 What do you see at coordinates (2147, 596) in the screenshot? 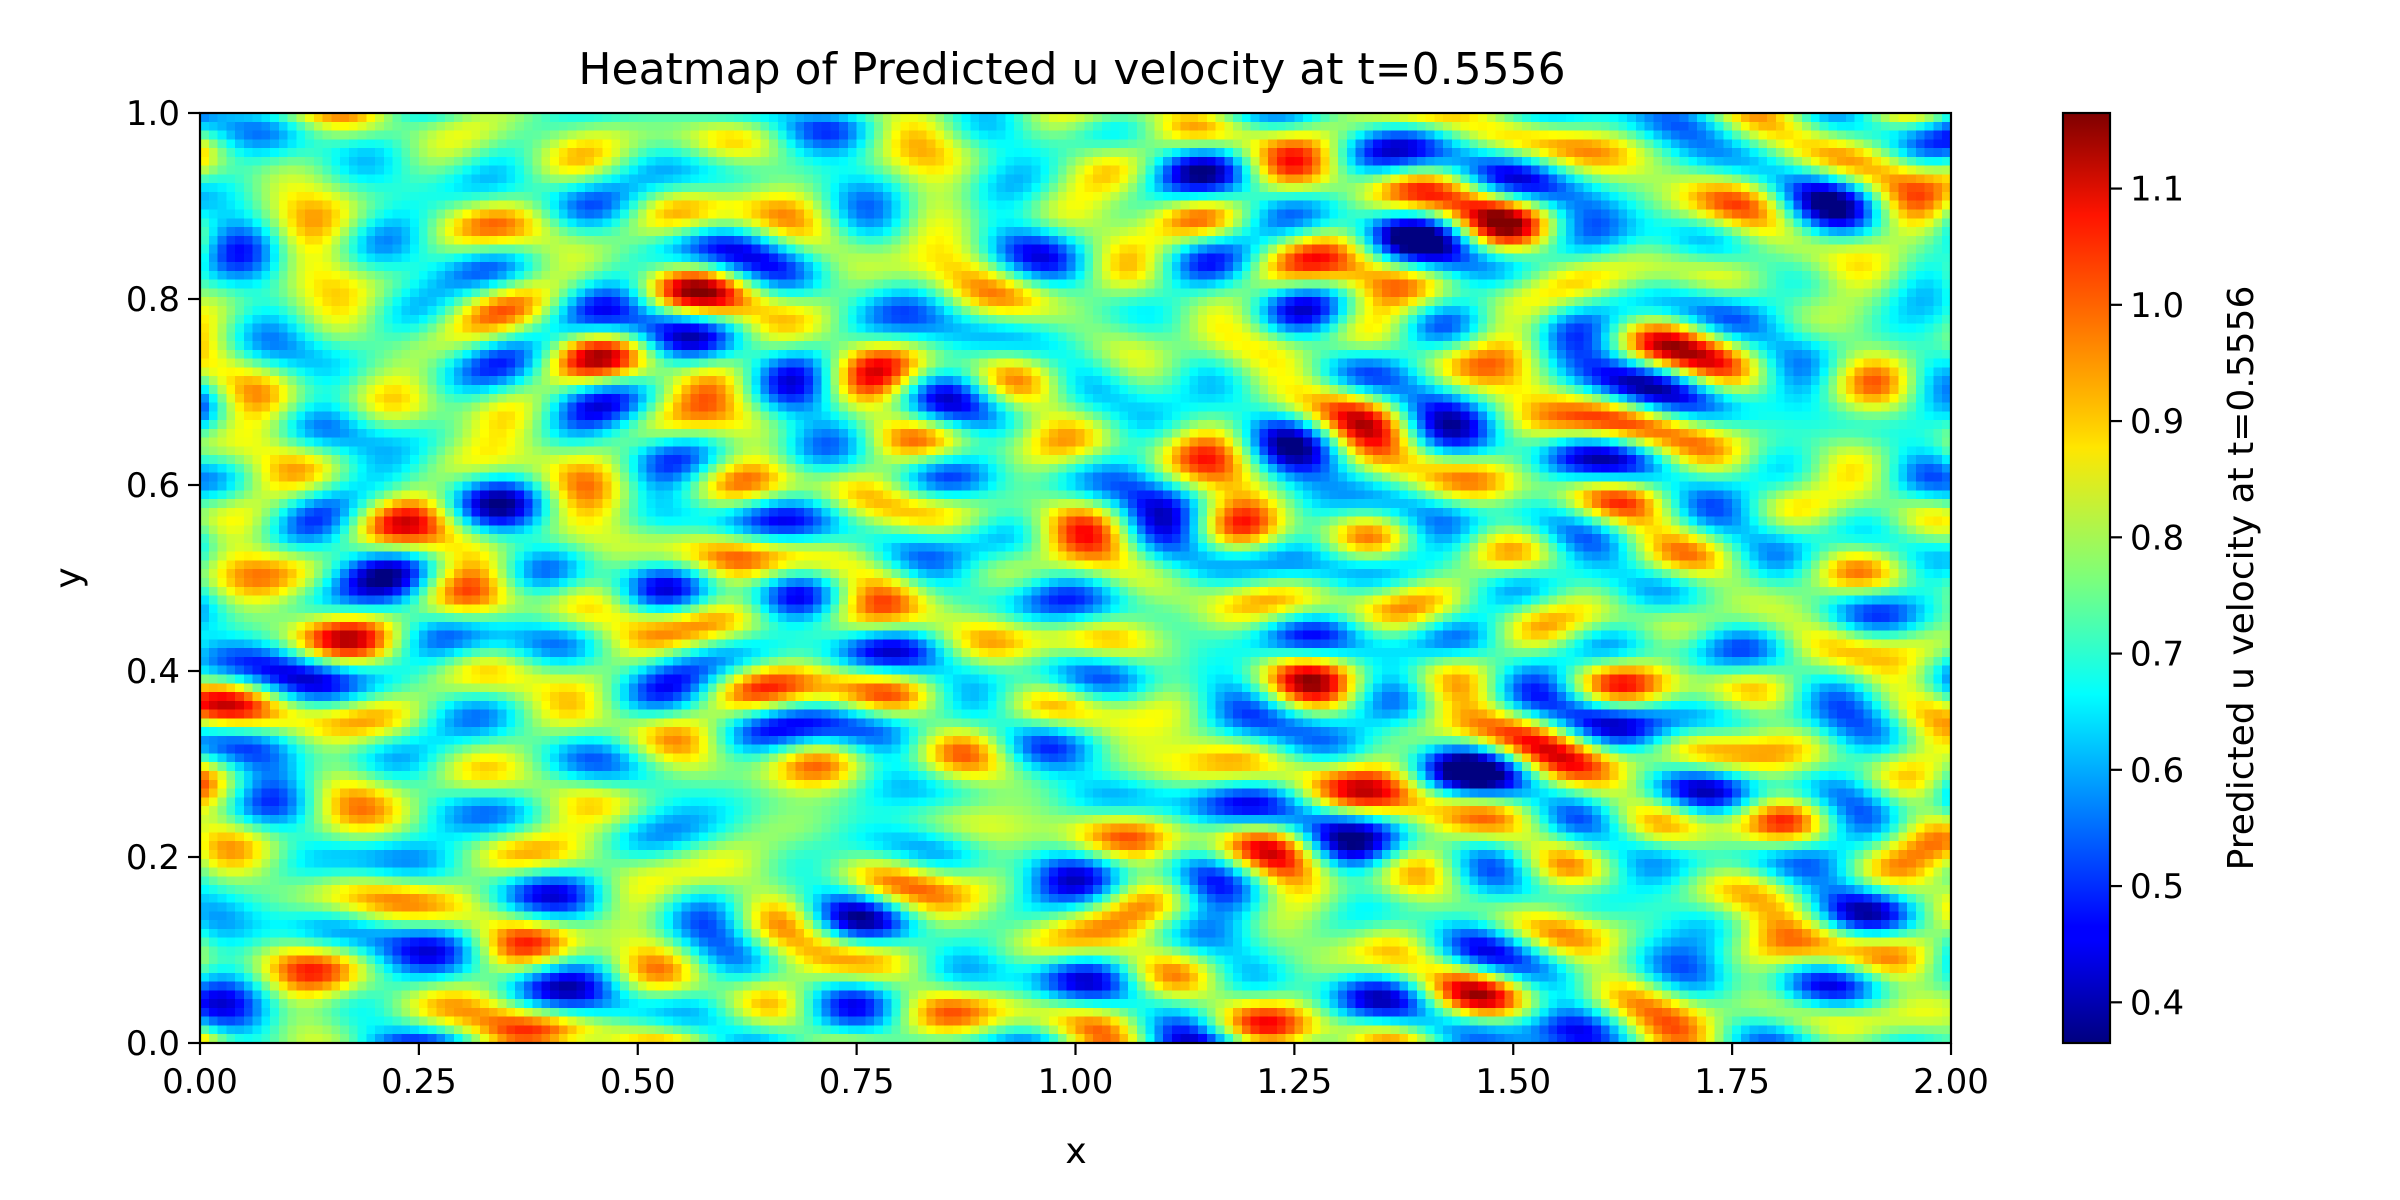
I see `colorbar-ticks: 0.4 0.5 0.6 0.7 0.8 0.9 1.0 1.1` at bounding box center [2147, 596].